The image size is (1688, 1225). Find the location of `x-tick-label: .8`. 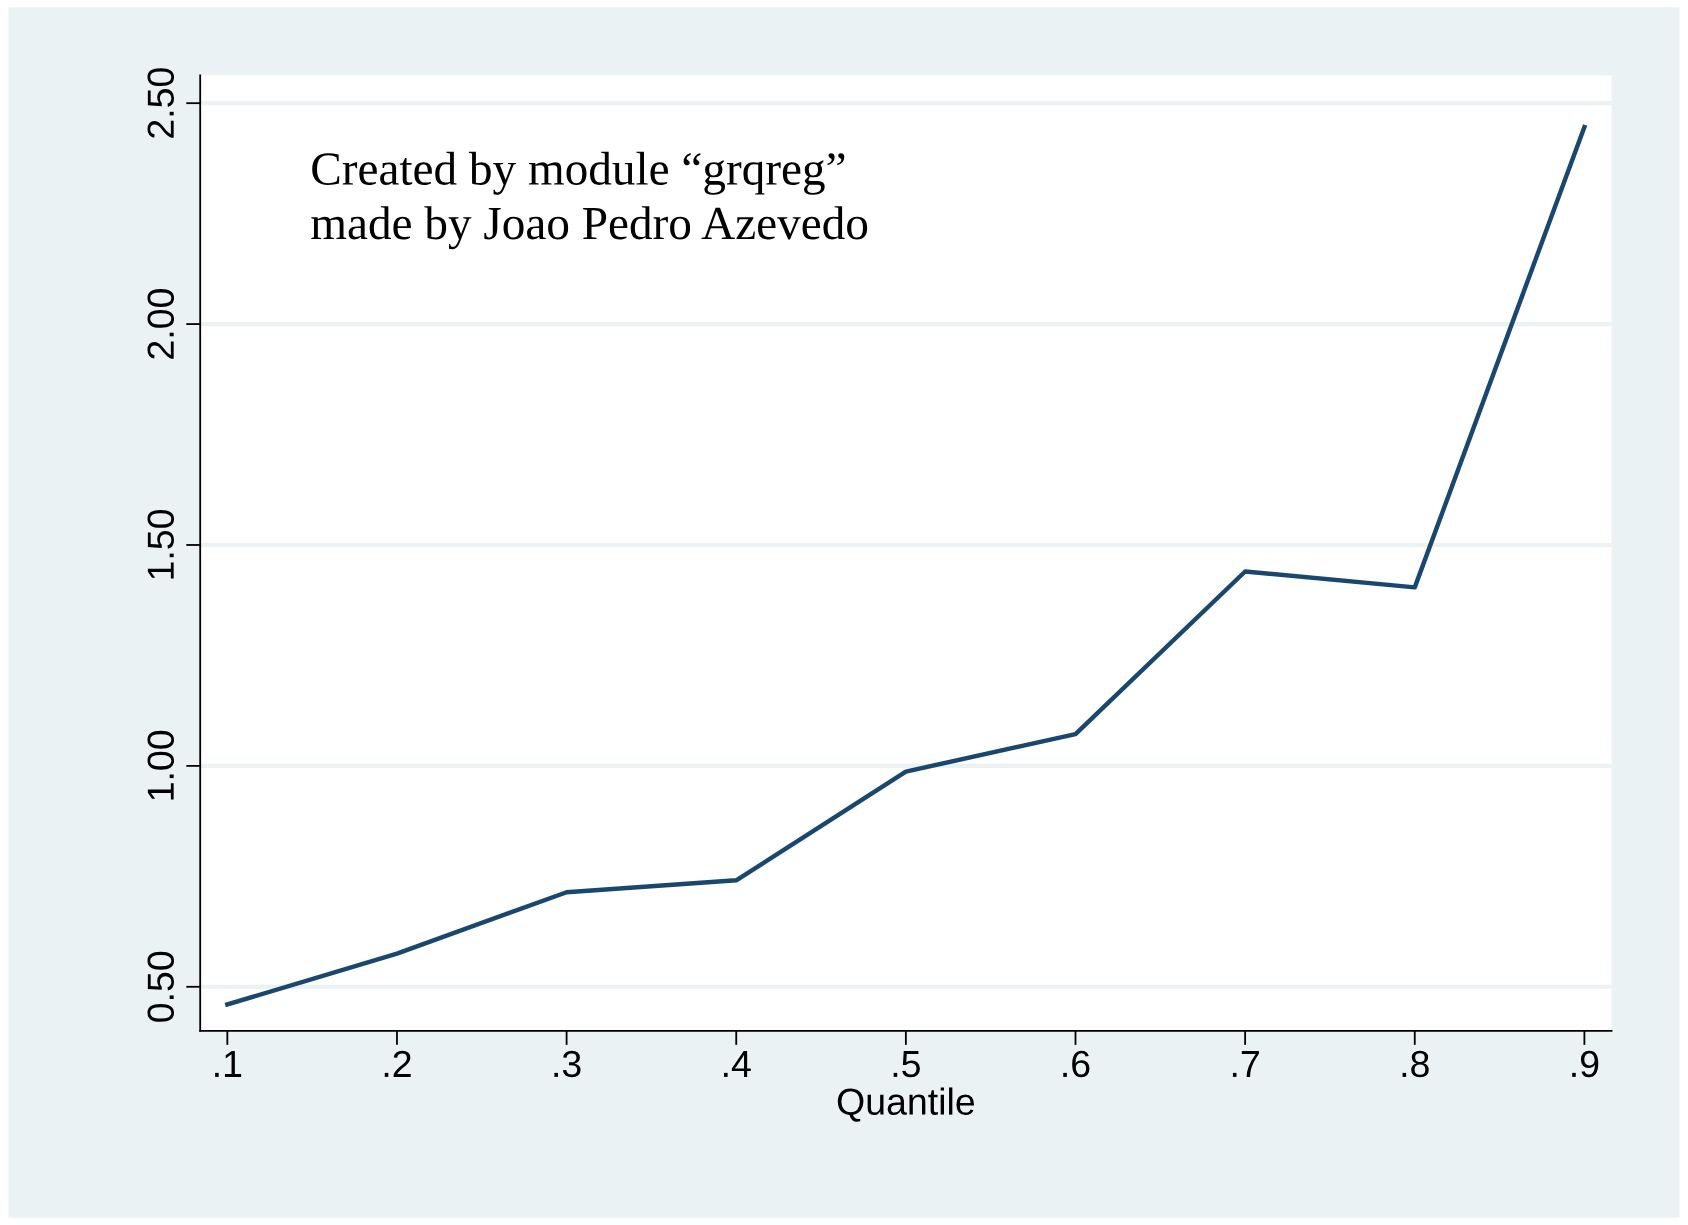

x-tick-label: .8 is located at coordinates (1415, 1064).